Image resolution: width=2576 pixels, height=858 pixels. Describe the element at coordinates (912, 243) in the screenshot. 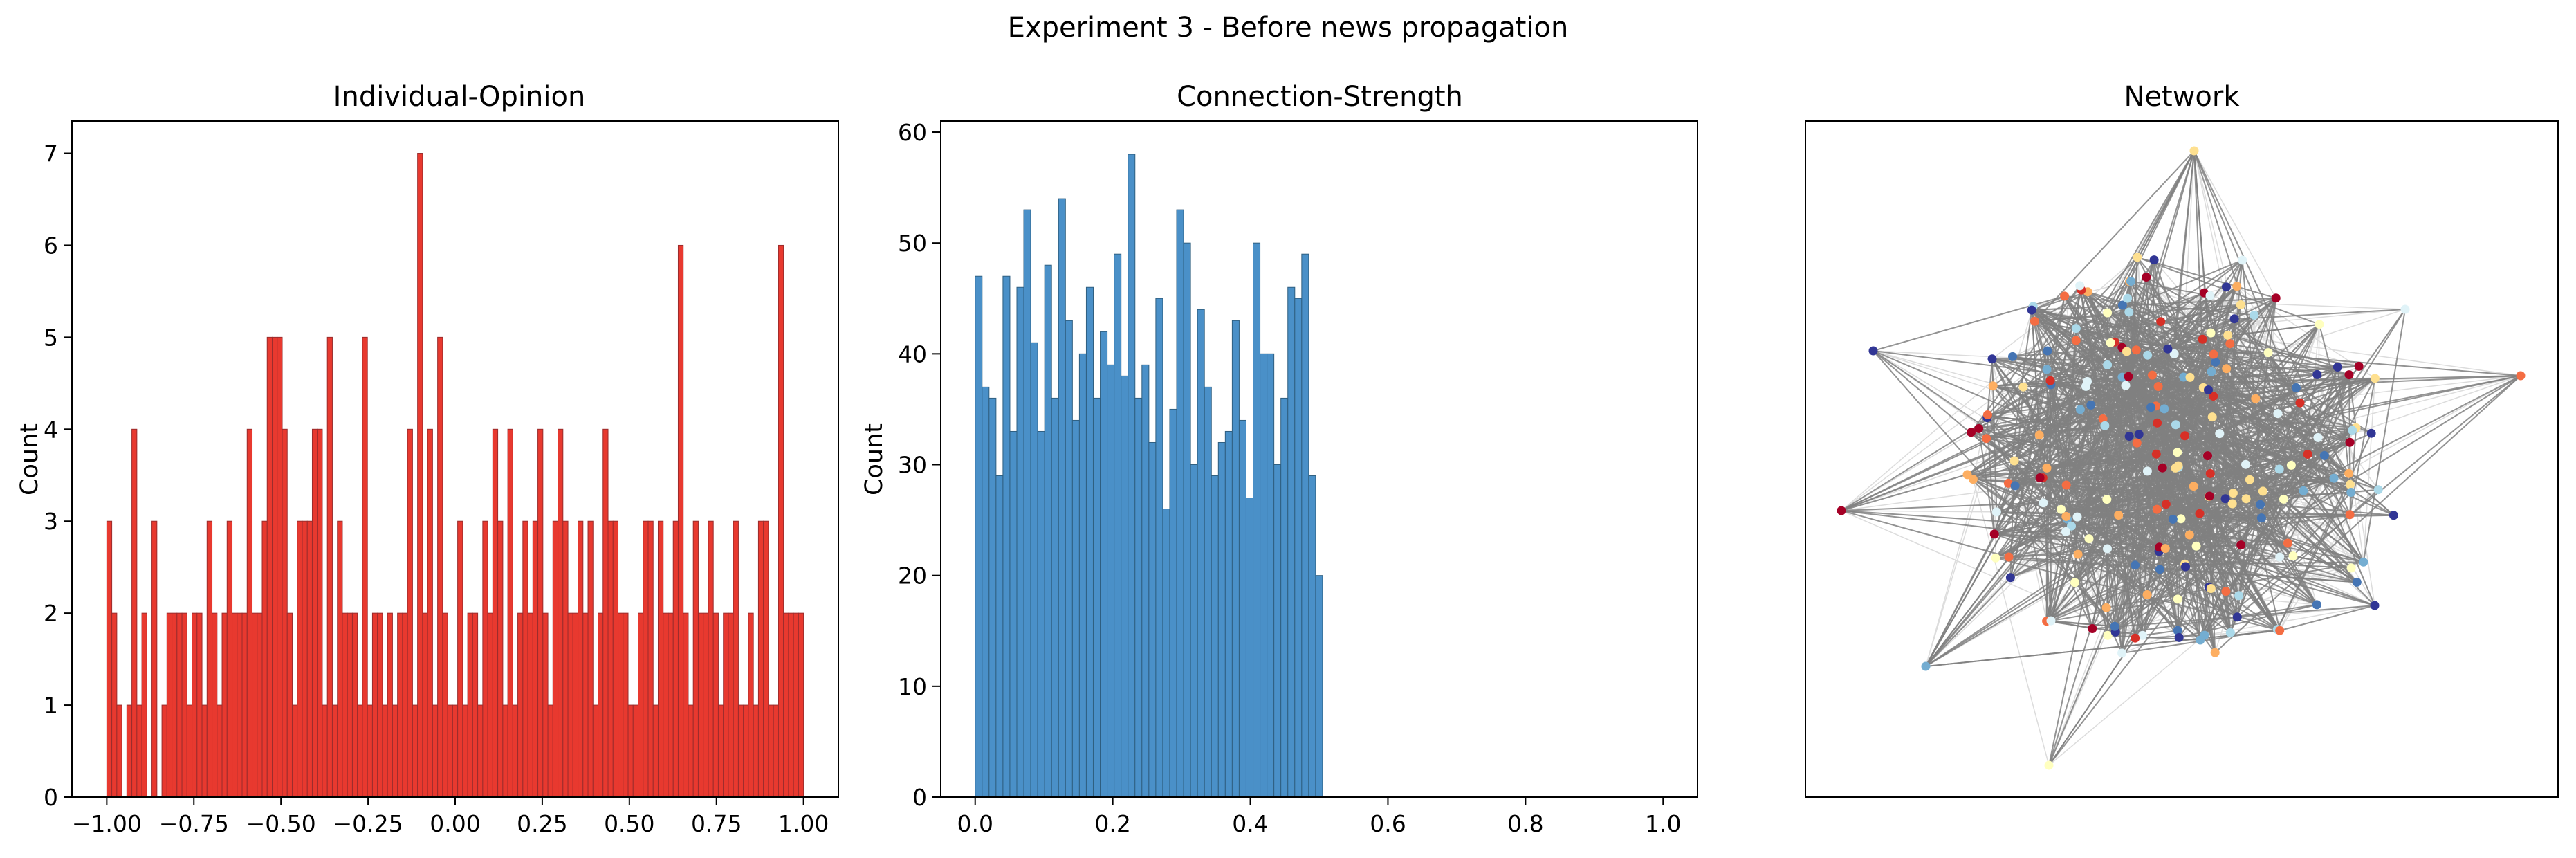

I see `connection-ytick-label: 50` at that location.